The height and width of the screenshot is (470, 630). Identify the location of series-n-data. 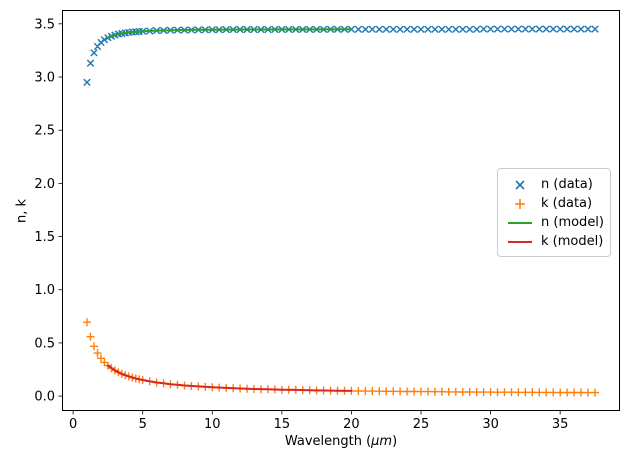
(341, 55).